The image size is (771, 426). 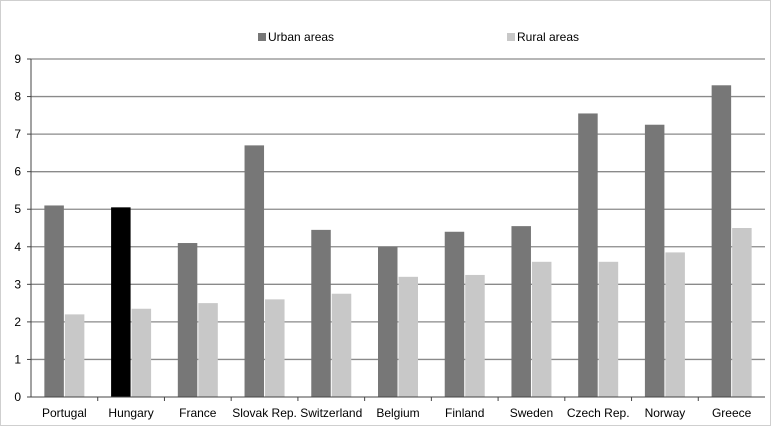 What do you see at coordinates (408, 336) in the screenshot?
I see `bar-rural-belgium` at bounding box center [408, 336].